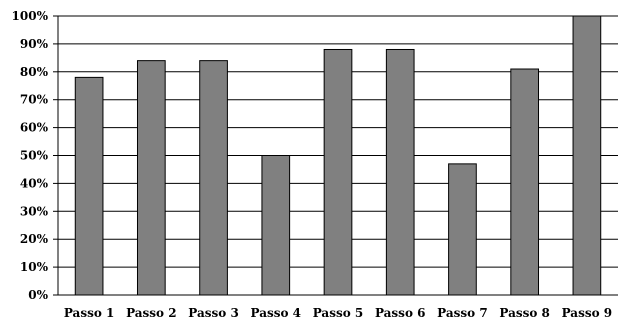 This screenshot has height=326, width=632. I want to click on y-tick-label: 40%, so click(34, 183).